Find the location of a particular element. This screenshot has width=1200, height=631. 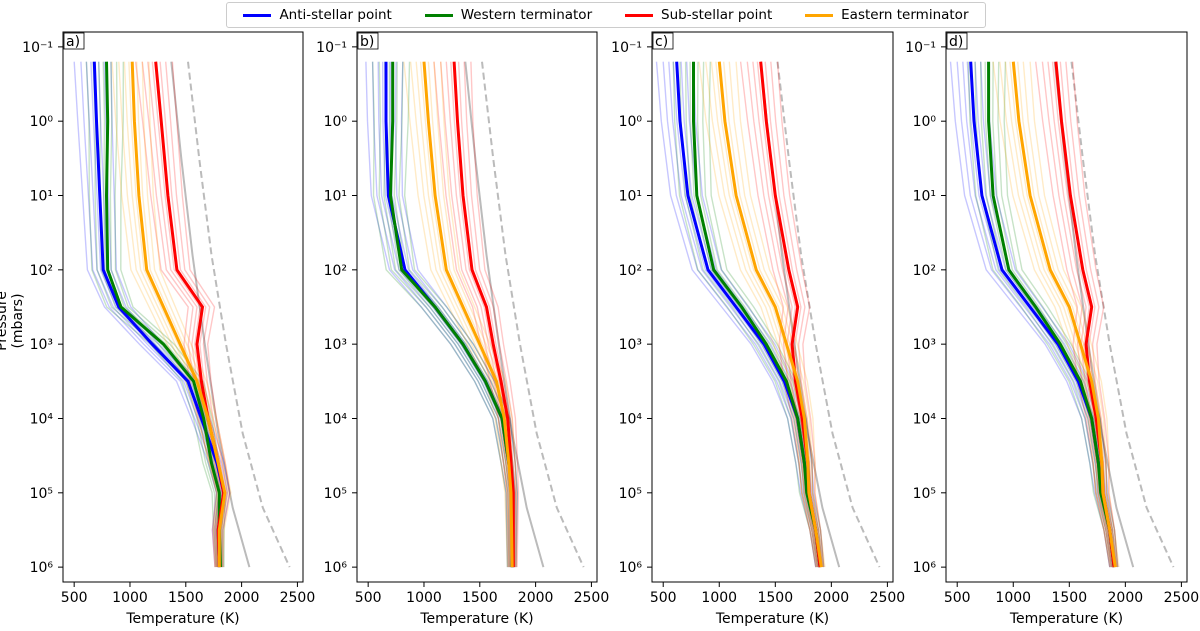

solid-reference-line is located at coordinates (504, 314).